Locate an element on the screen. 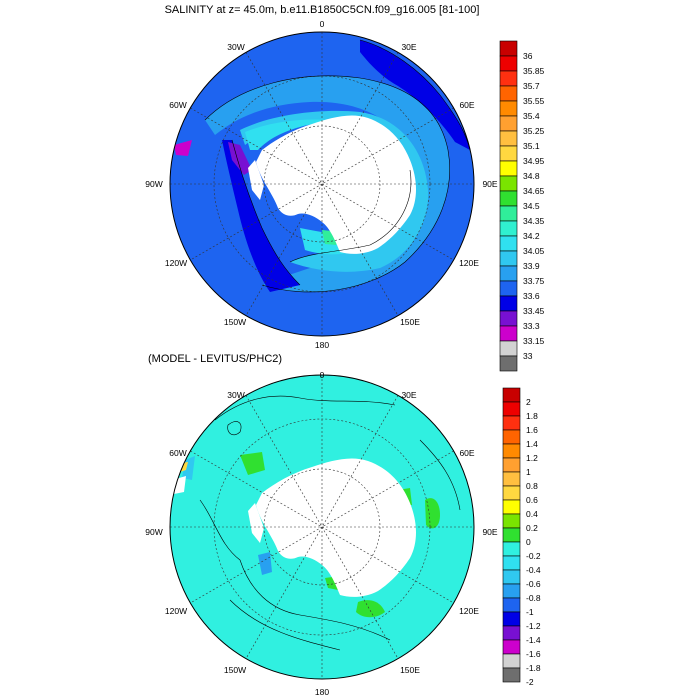 Image resolution: width=700 pixels, height=700 pixels. colorbar-label: 1.2 is located at coordinates (532, 458).